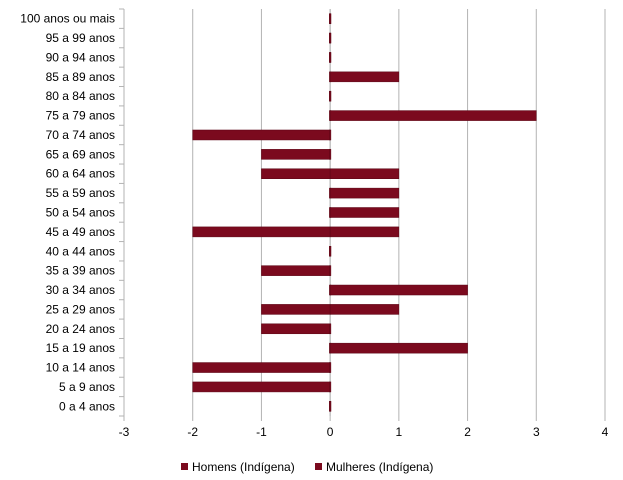 This screenshot has width=623, height=480. Describe the element at coordinates (318, 466) in the screenshot. I see `legend-swatch-mulheres` at that location.